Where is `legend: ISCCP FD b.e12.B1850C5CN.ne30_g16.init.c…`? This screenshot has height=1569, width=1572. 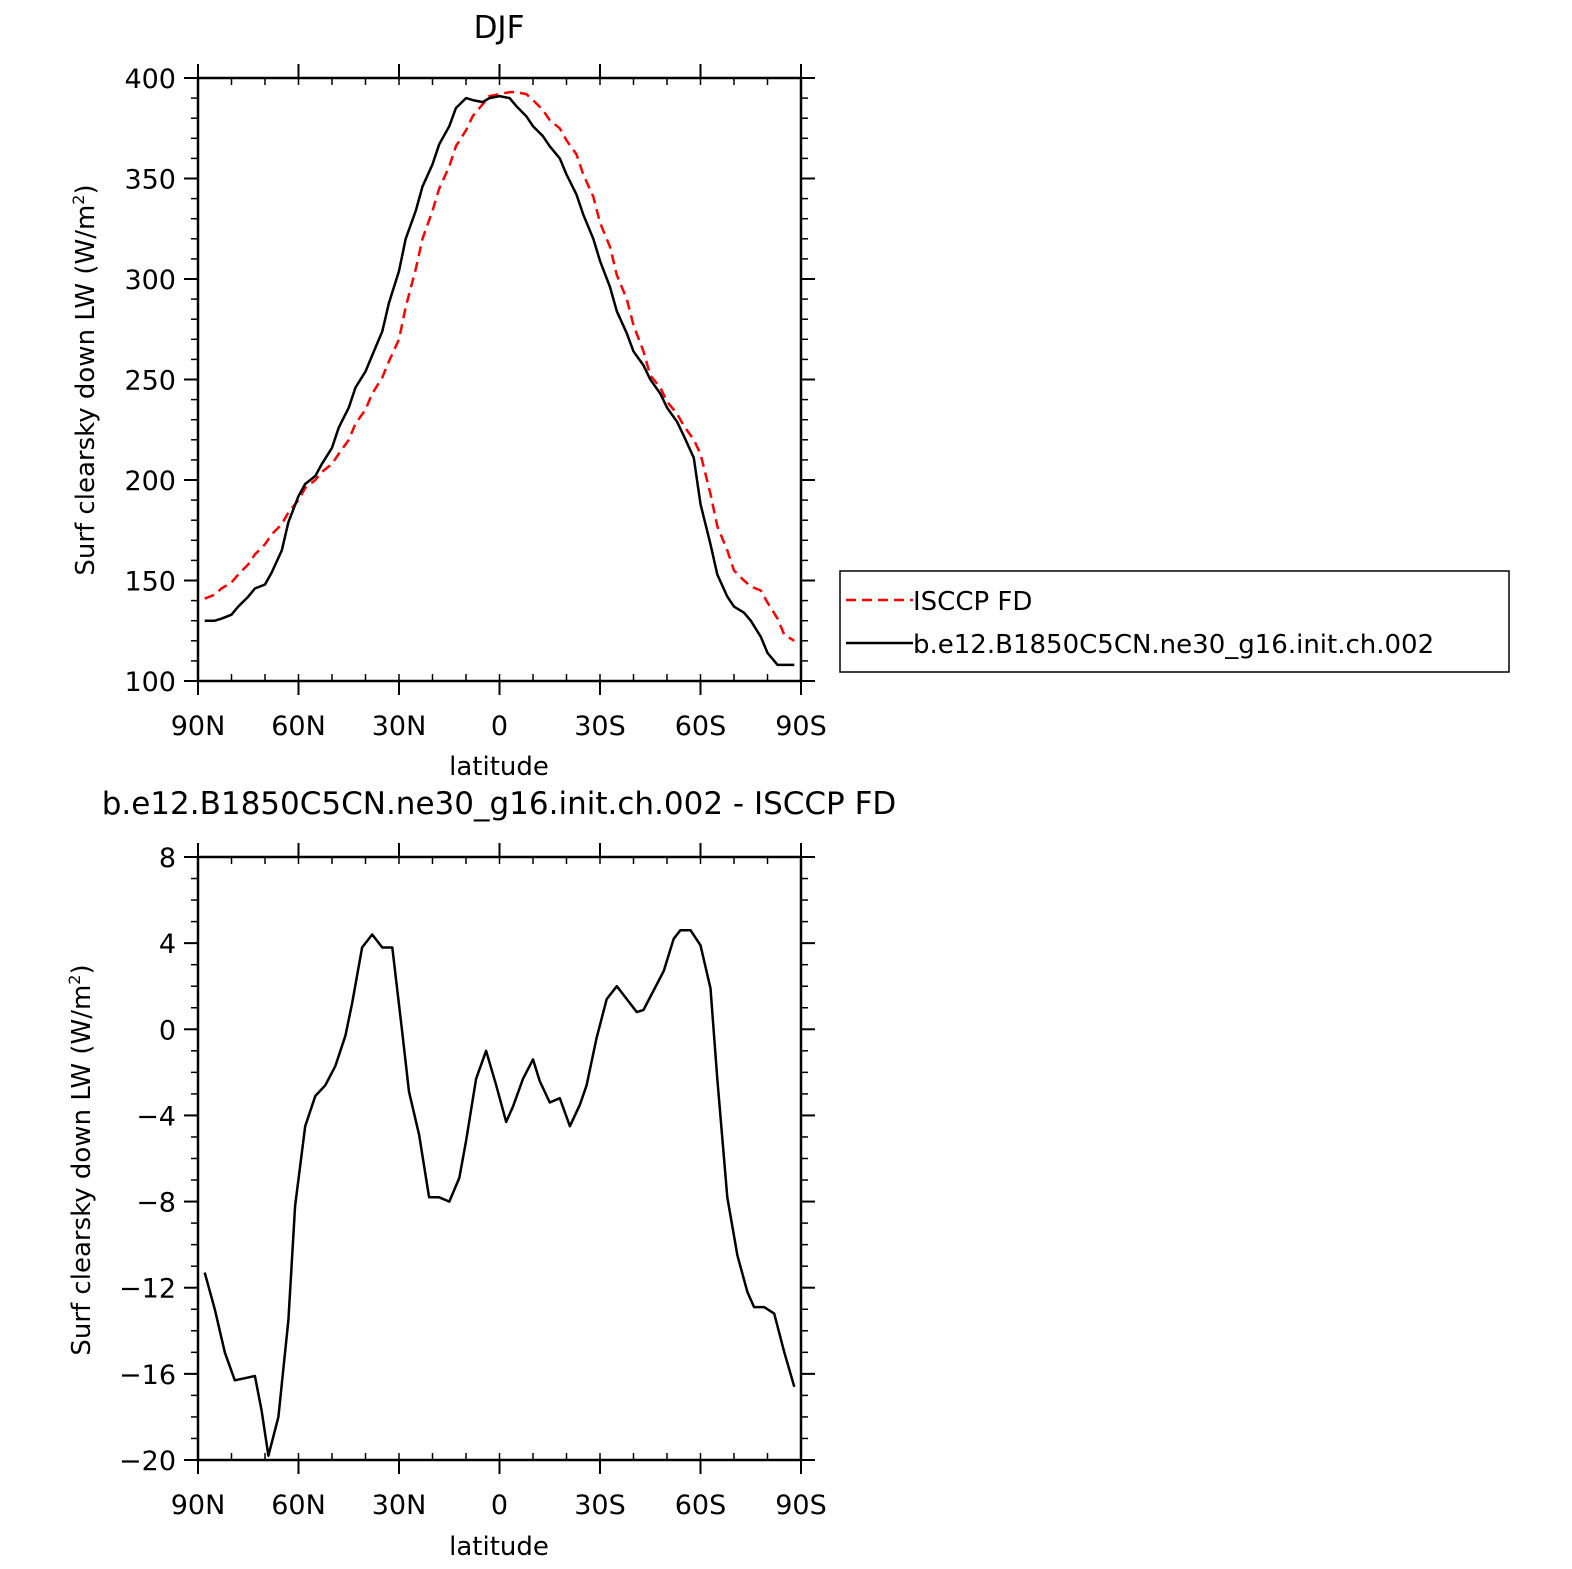 legend: ISCCP FD b.e12.B1850C5CN.ne30_g16.init.c… is located at coordinates (1174, 621).